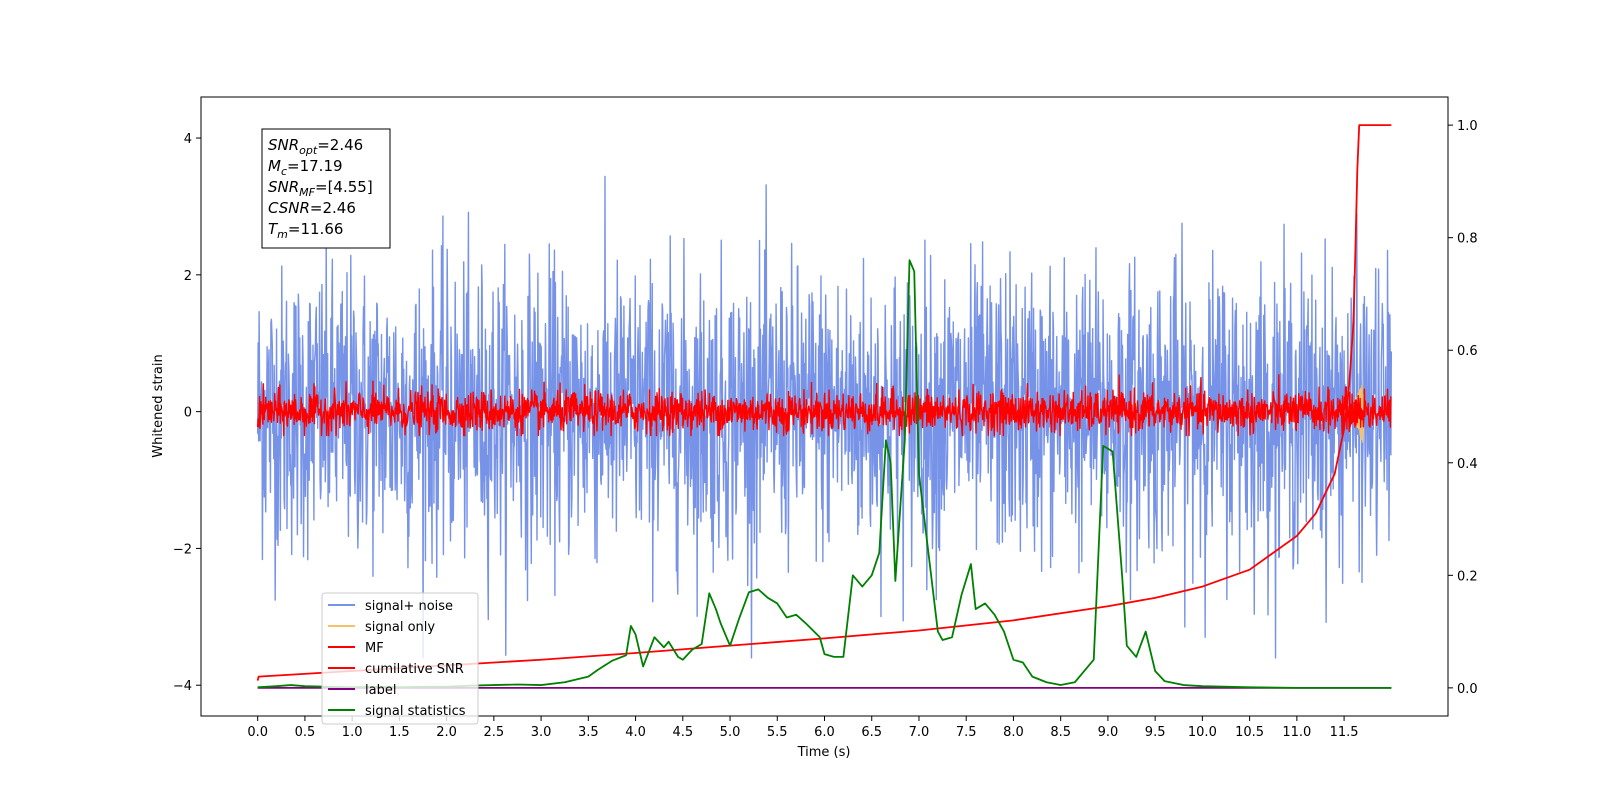 The height and width of the screenshot is (800, 1600). What do you see at coordinates (1467, 689) in the screenshot?
I see `y2-tick-label: 0.0` at bounding box center [1467, 689].